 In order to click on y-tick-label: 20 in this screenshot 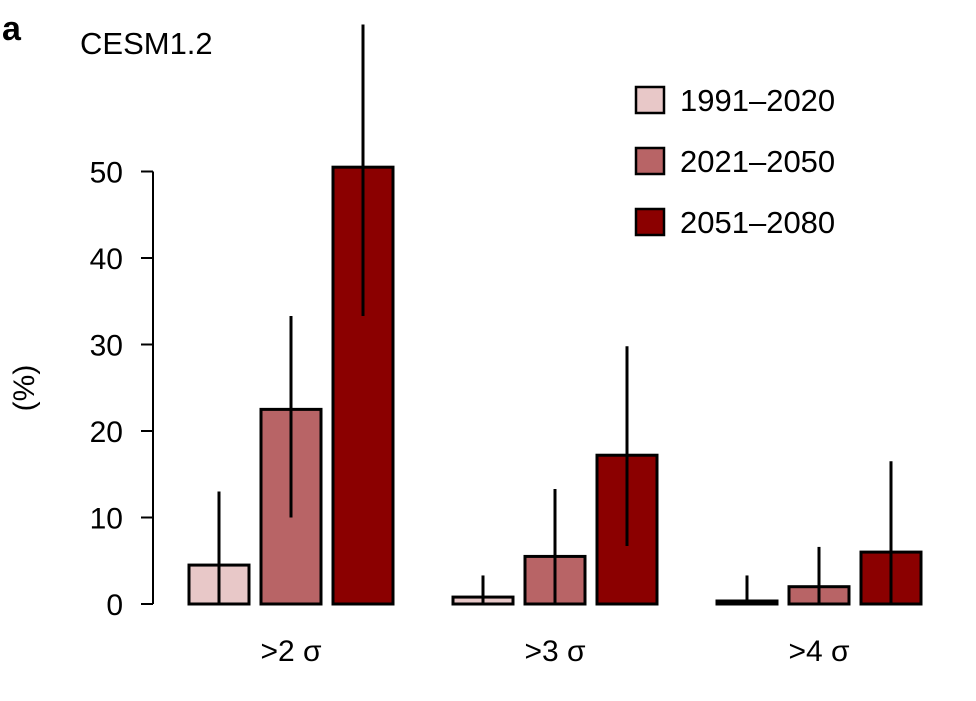, I will do `click(106, 432)`.